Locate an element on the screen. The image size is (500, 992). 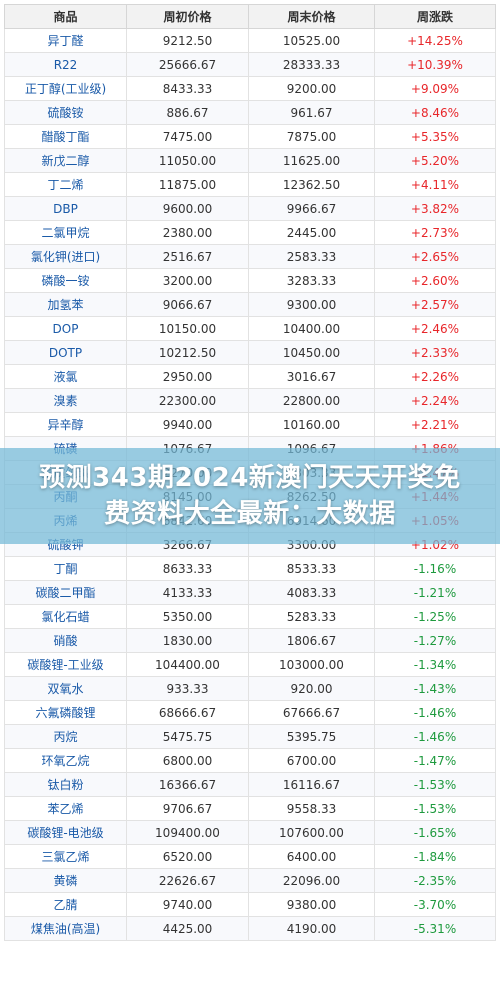
table-row: 加氢苯 9066.67 9300.00 +2.57% is located at coordinates (250, 304).